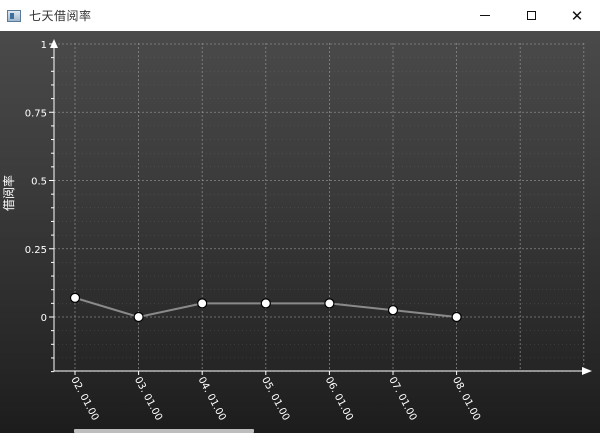 The image size is (600, 433). Describe the element at coordinates (212, 398) in the screenshot. I see `x-tick-label: 04. 01.00` at that location.